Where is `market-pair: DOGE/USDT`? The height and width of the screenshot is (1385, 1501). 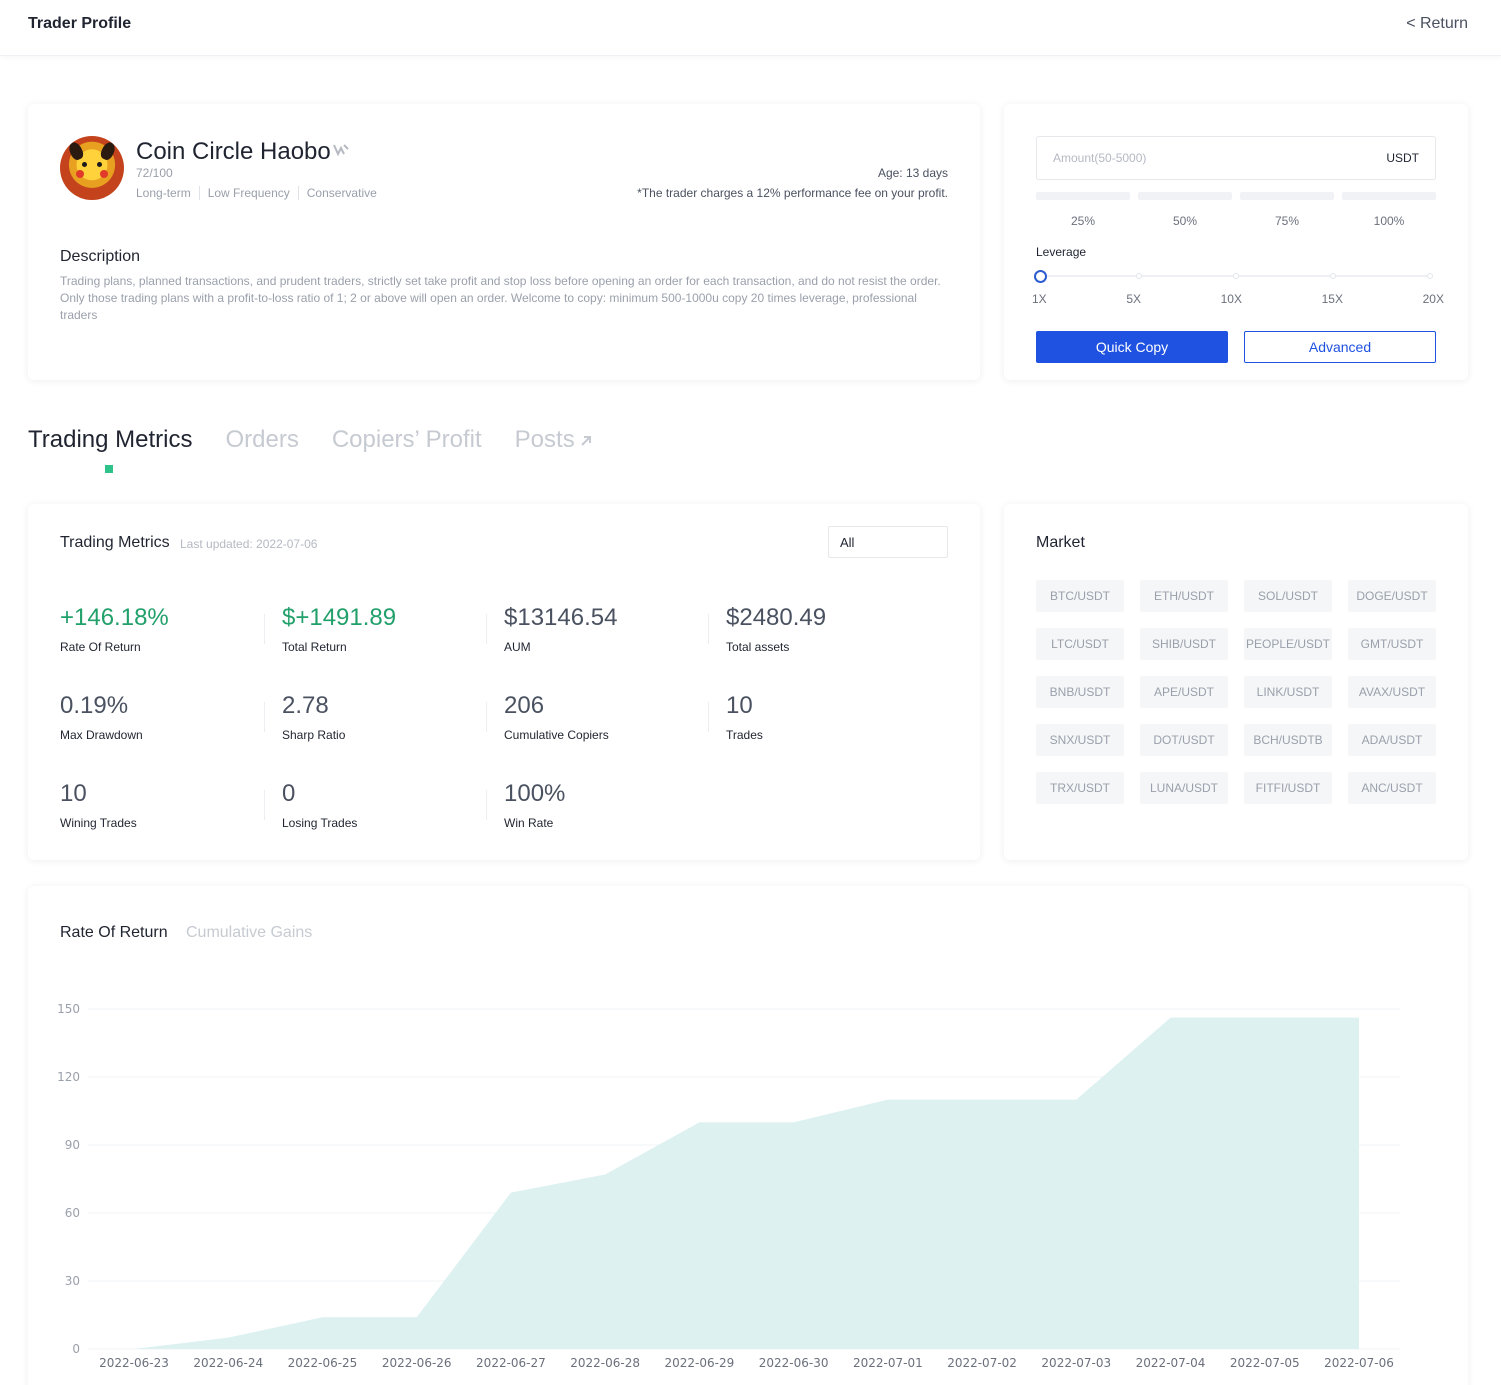 market-pair: DOGE/USDT is located at coordinates (1392, 596).